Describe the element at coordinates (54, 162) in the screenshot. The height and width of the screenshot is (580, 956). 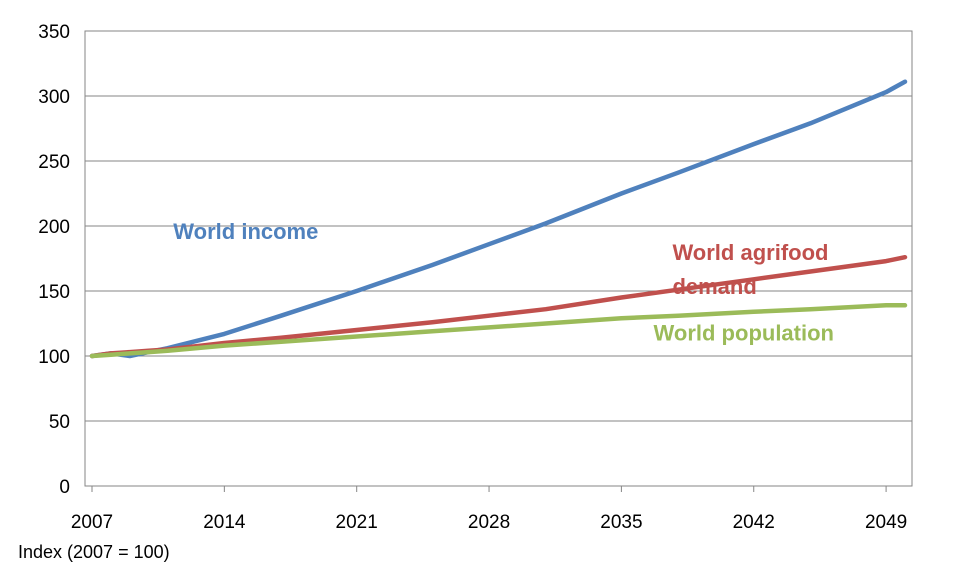
I see `y-tick-label: 250` at that location.